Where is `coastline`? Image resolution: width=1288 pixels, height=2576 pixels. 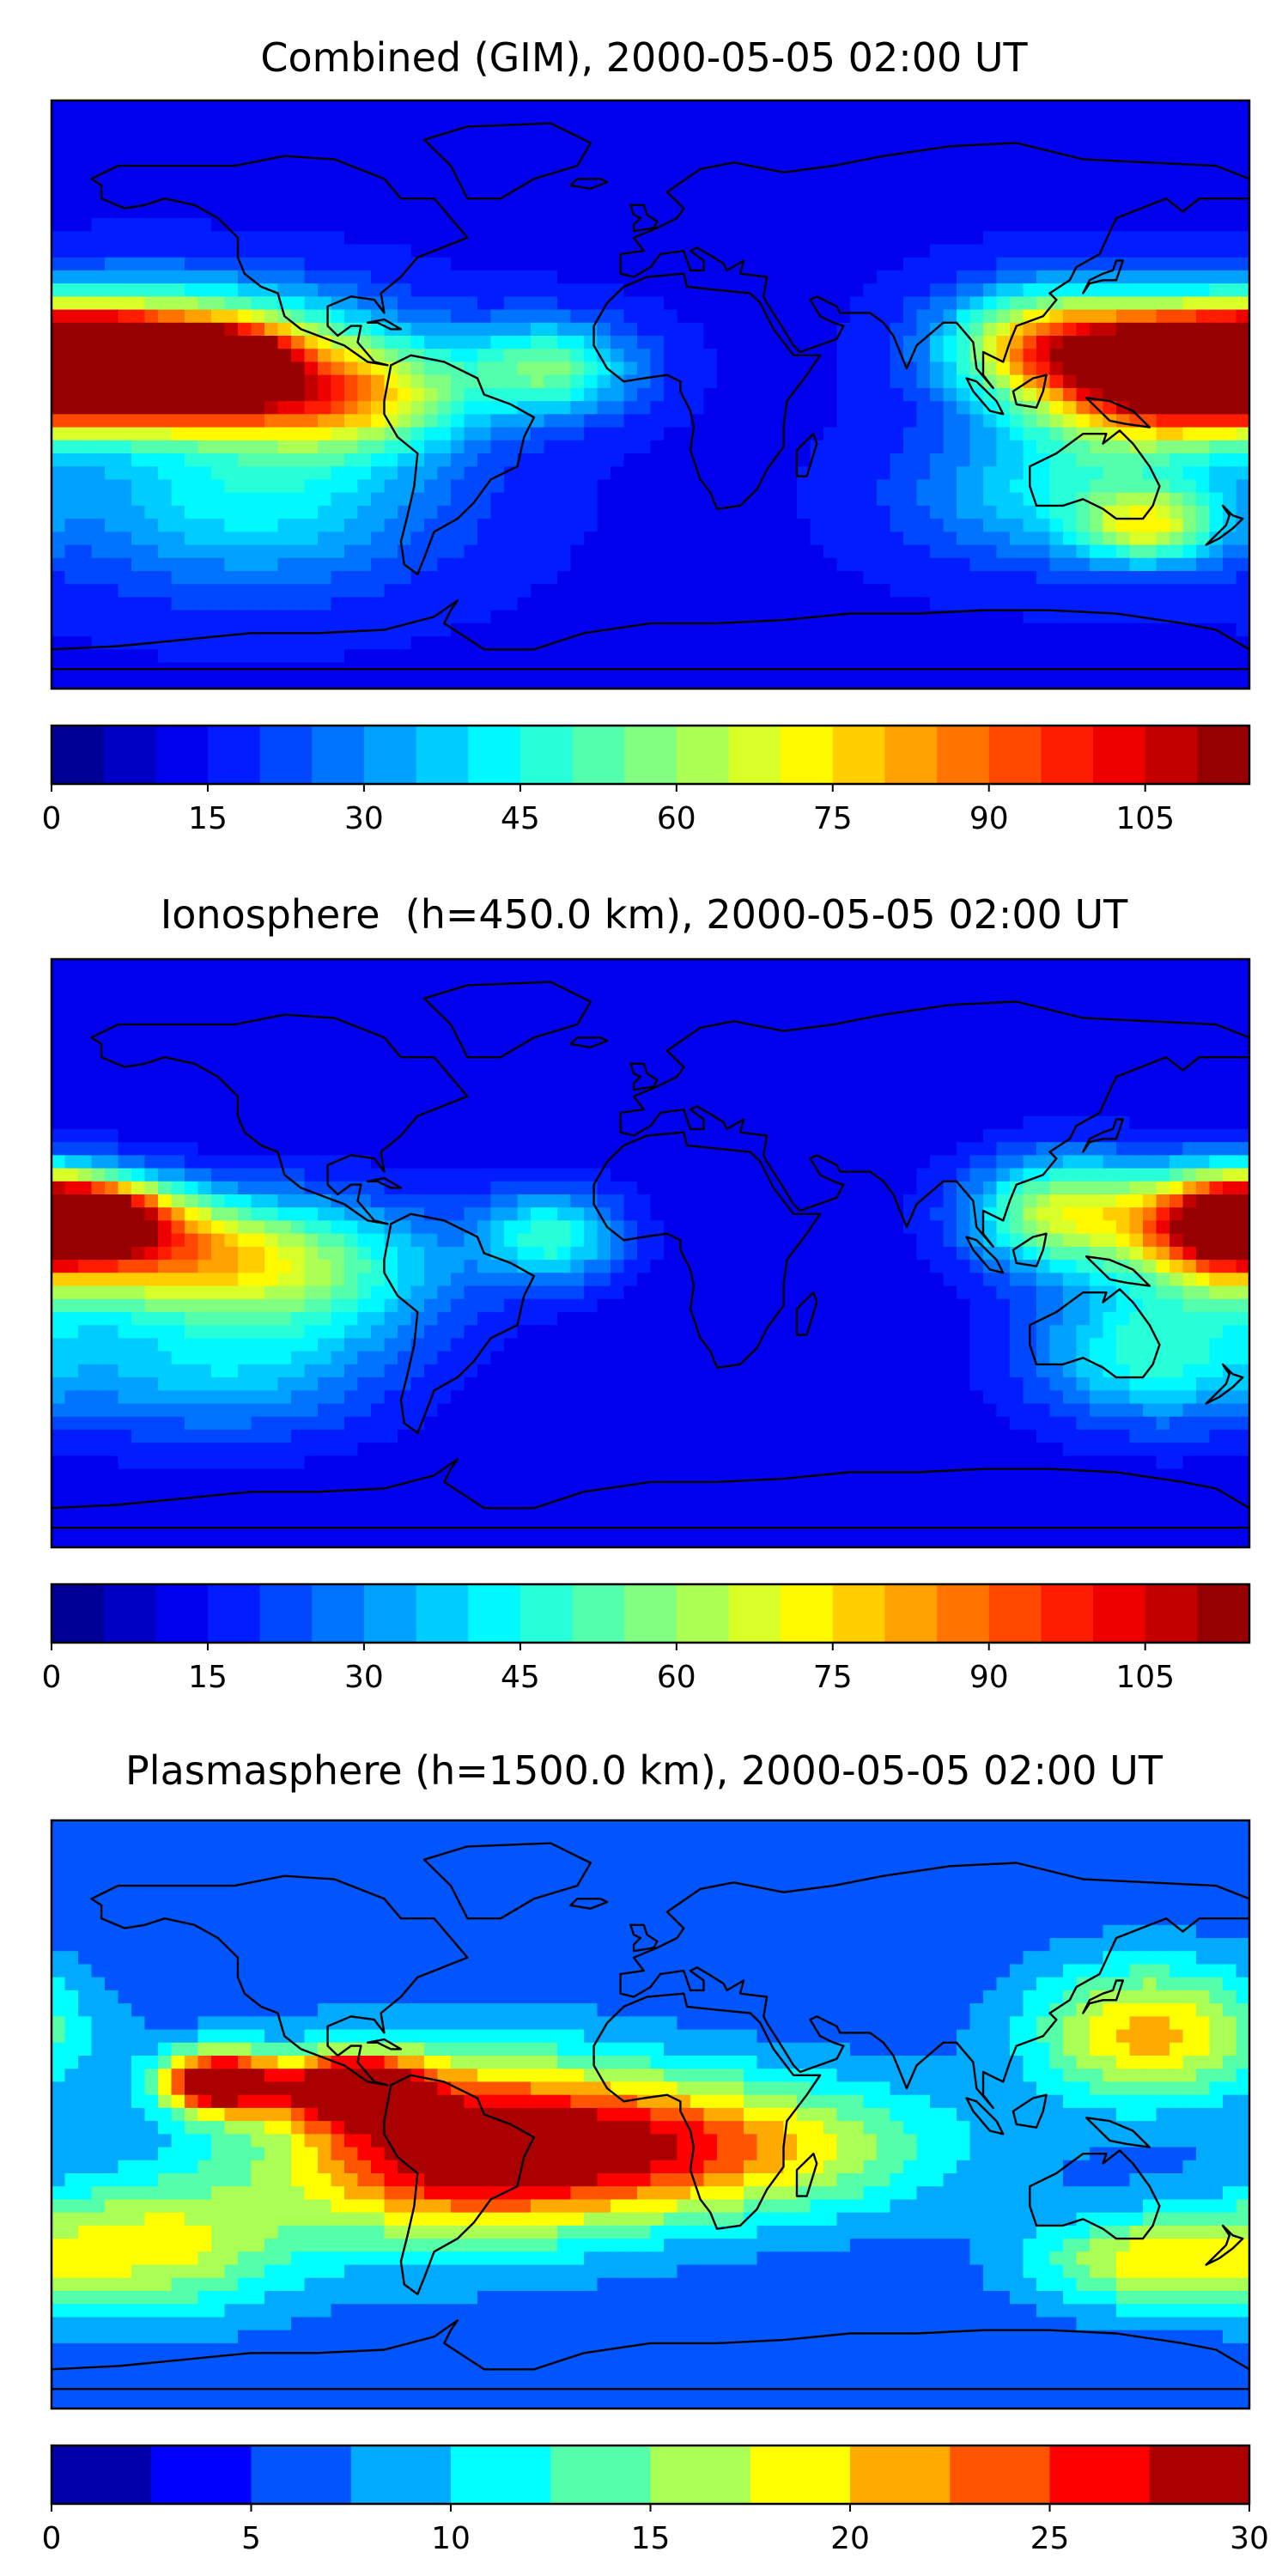
coastline is located at coordinates (985, 397).